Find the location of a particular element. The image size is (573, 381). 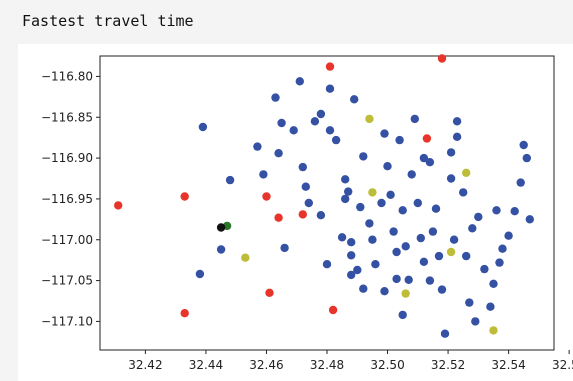

x-tick-label: 32.42 is located at coordinates (145, 365).